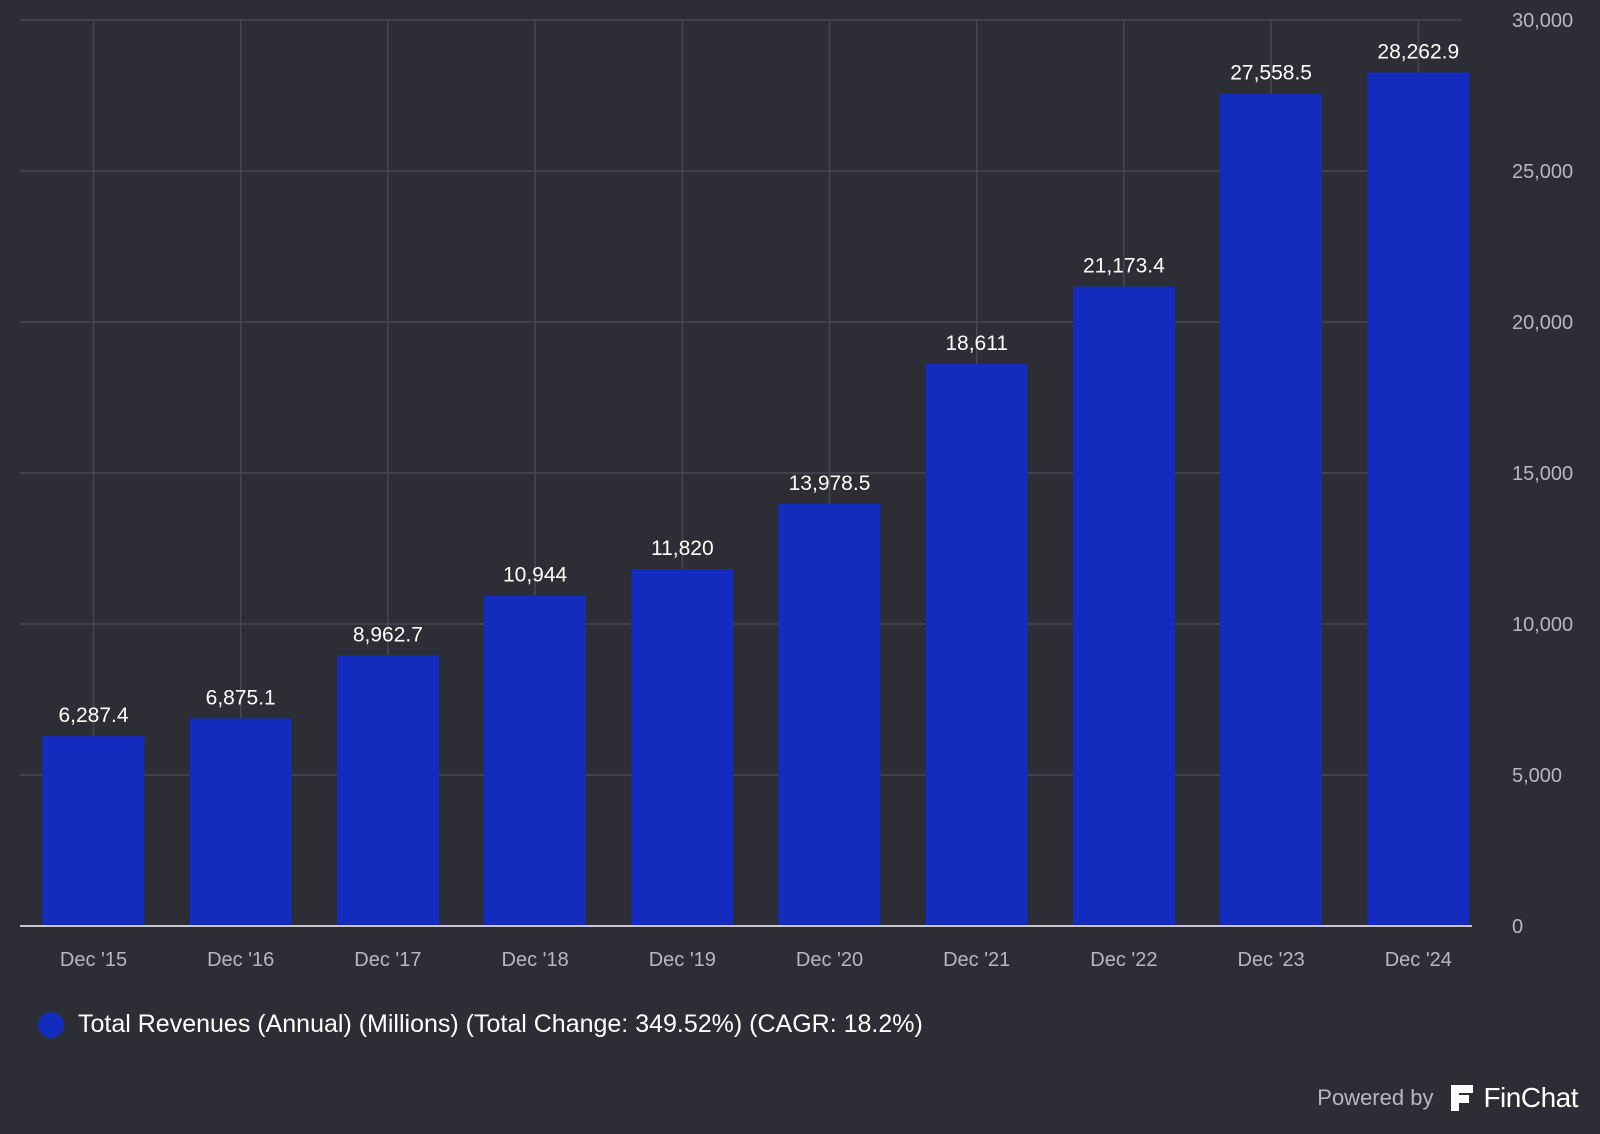 Image resolution: width=1600 pixels, height=1134 pixels. I want to click on x-tick-label: Dec '23, so click(1271, 960).